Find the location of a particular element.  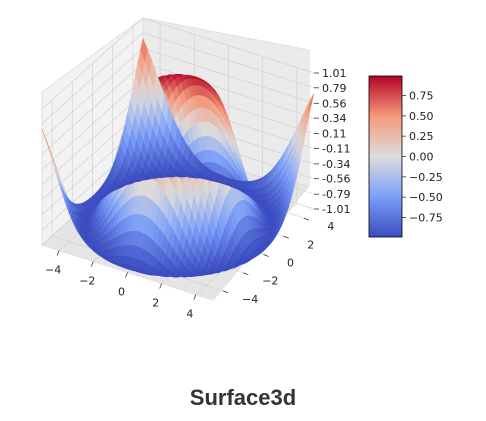

z-tick: -0.79 is located at coordinates (332, 194).